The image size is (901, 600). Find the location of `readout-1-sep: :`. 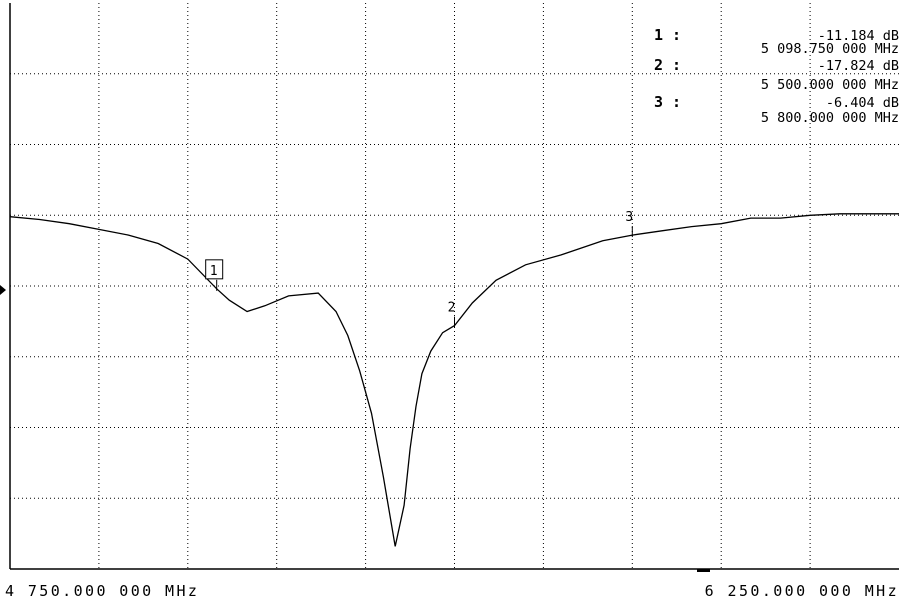

readout-1-sep: : is located at coordinates (676, 35).